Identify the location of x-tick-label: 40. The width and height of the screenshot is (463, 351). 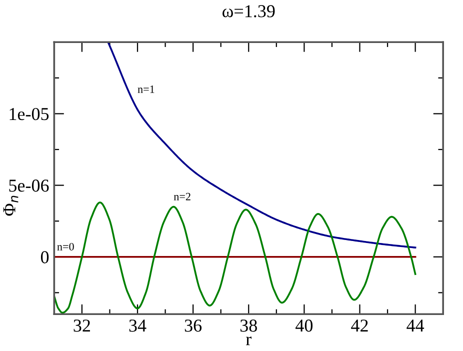
(304, 326).